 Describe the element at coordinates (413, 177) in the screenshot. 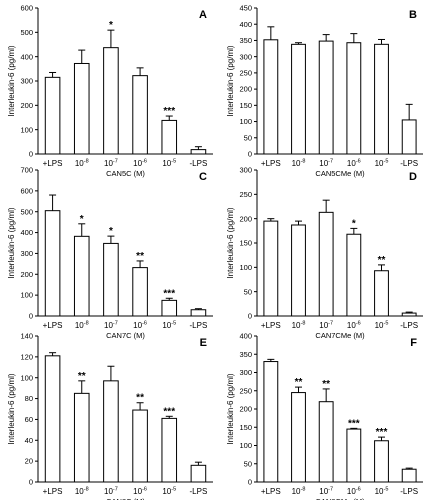

I see `panel-letter: D` at that location.